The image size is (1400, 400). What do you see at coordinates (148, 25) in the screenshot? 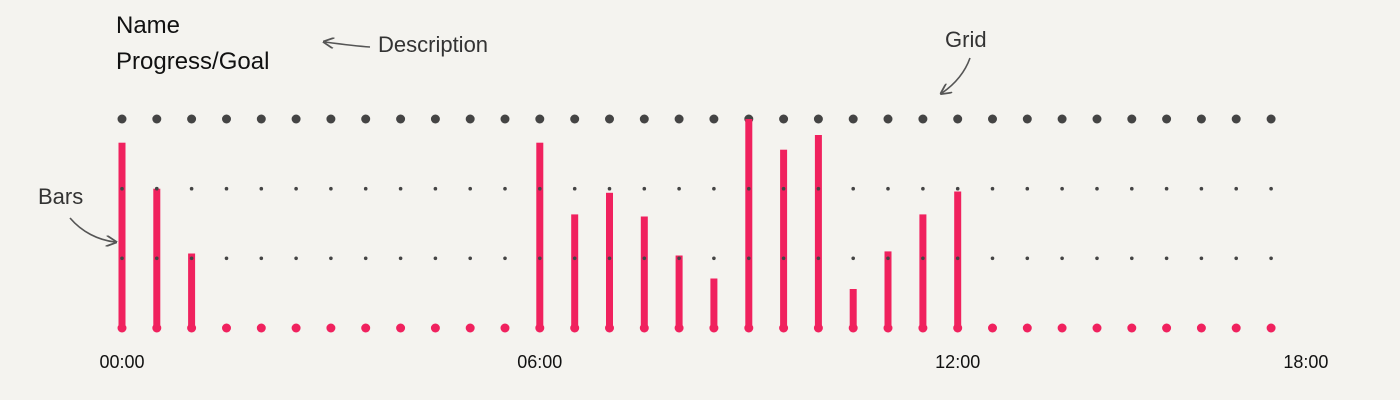
I see `chart-name: Name` at bounding box center [148, 25].